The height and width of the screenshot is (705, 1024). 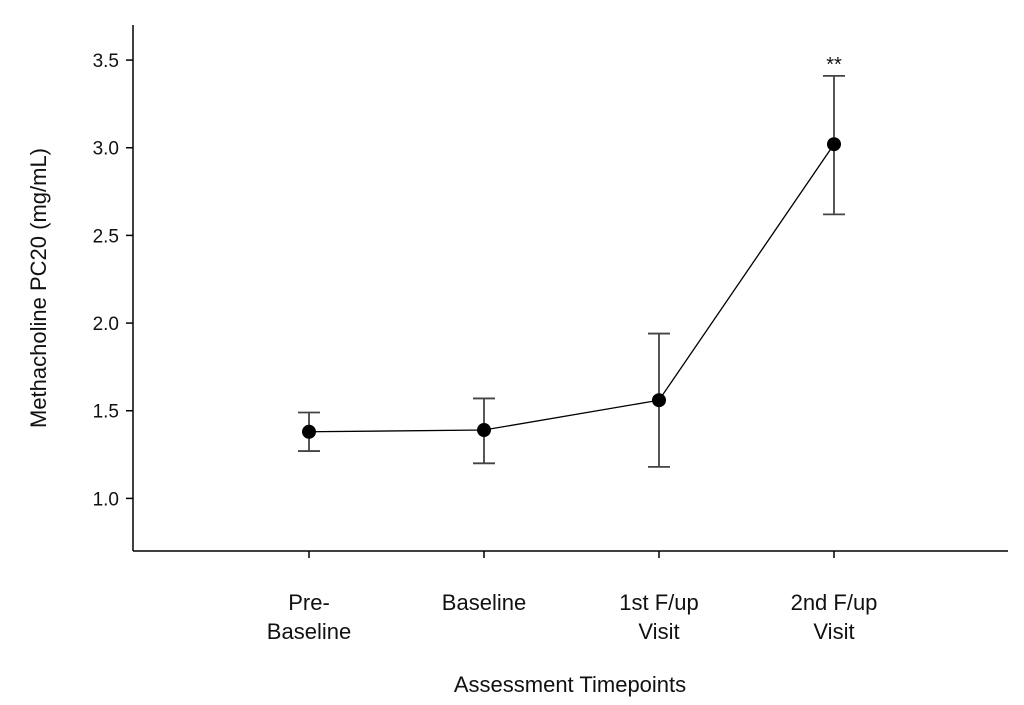 What do you see at coordinates (106, 236) in the screenshot?
I see `y-tick-label: 2.5` at bounding box center [106, 236].